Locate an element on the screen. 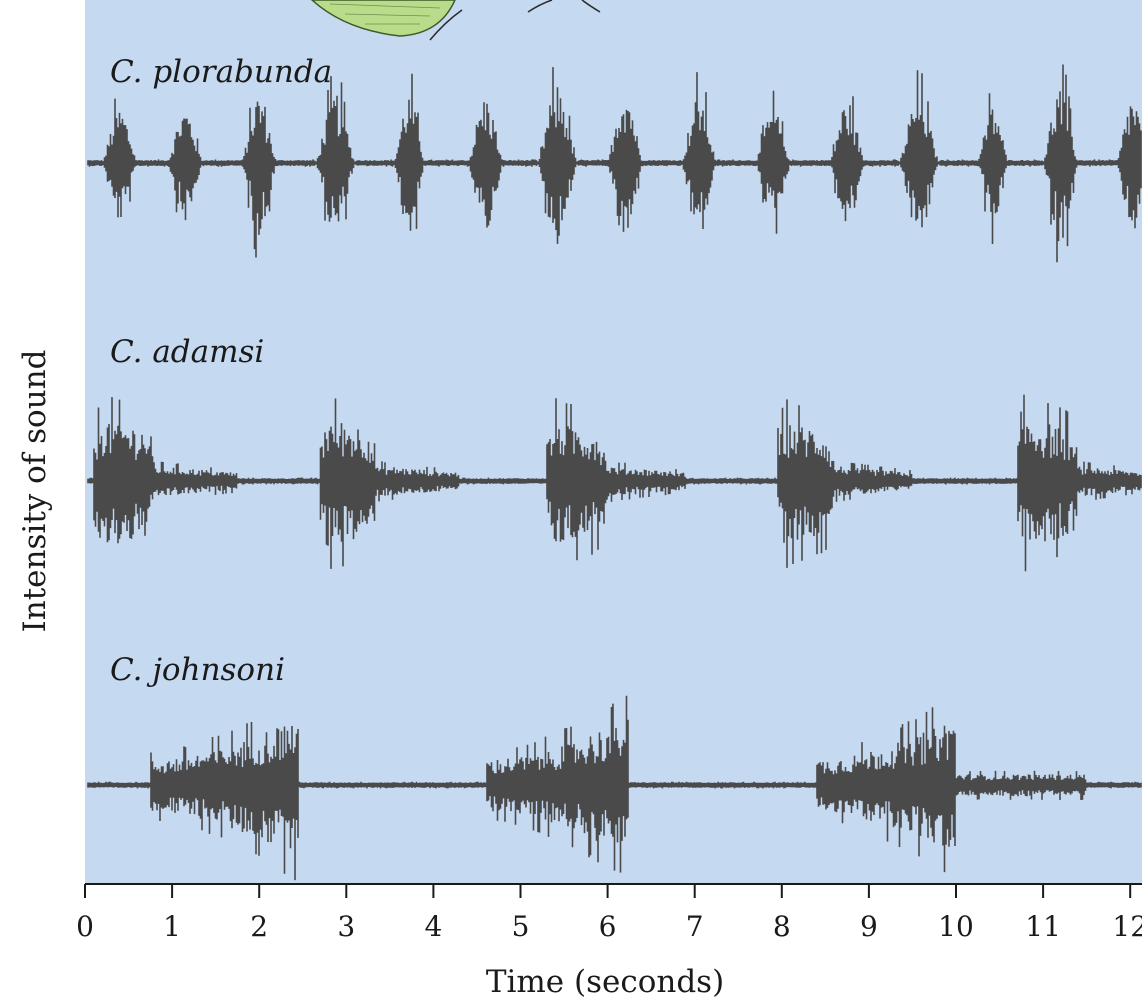  x-tick-label: 8 is located at coordinates (782, 926).